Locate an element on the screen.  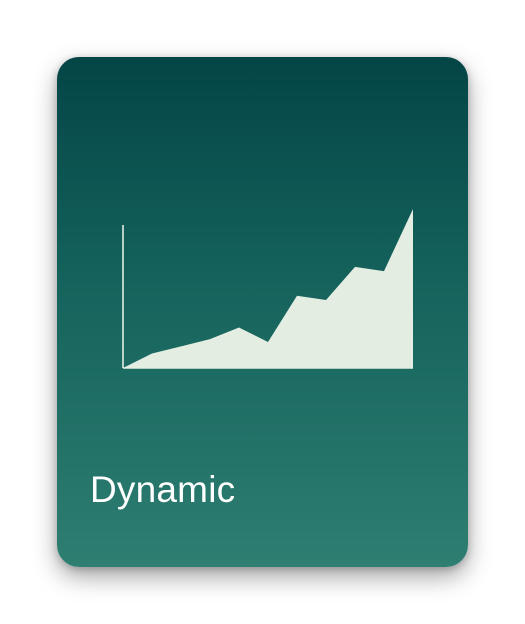
area-chart-icon is located at coordinates (267, 289).